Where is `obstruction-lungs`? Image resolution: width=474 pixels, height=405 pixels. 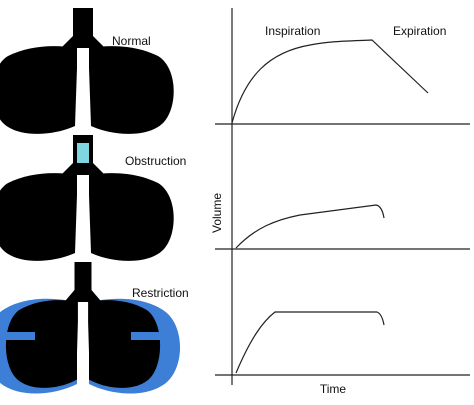
obstruction-lungs is located at coordinates (87, 198).